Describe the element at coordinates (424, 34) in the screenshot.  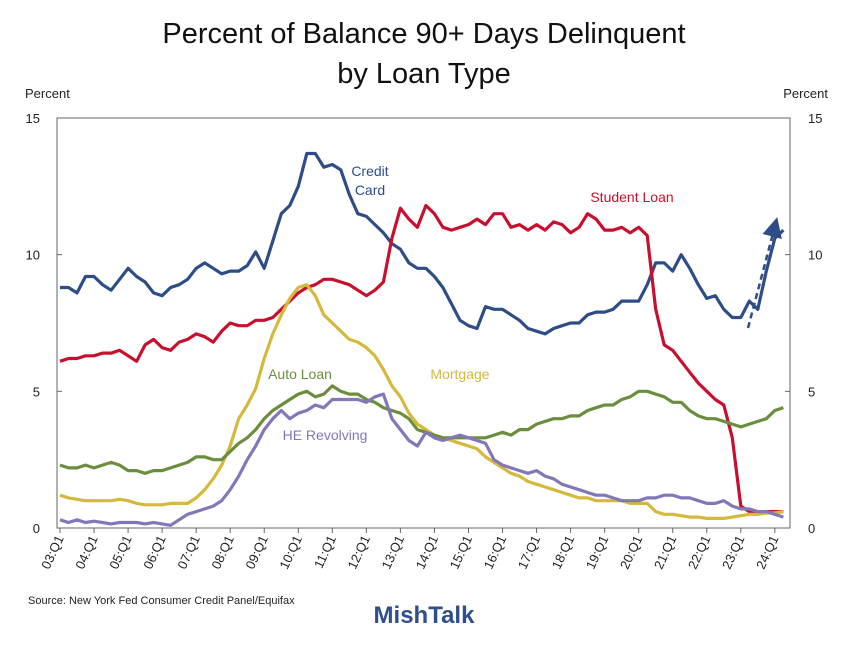
I see `title-line: Percent of Balance 90+ Days Delinquent` at that location.